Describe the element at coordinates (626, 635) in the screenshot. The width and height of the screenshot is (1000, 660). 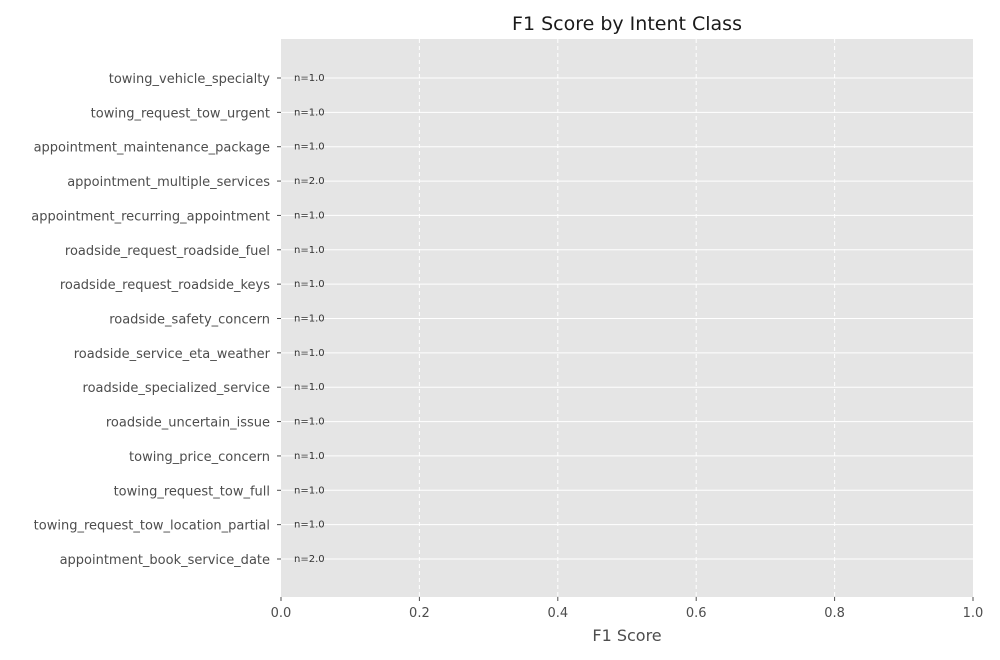
I see `x-axis-label: F1 Score` at that location.